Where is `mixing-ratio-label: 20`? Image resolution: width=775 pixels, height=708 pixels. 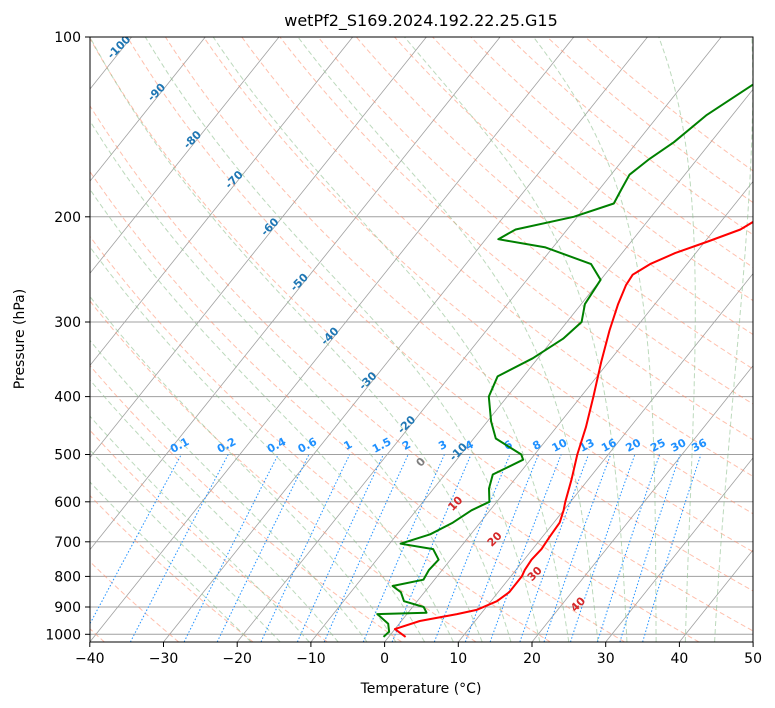
mixing-ratio-label: 20 is located at coordinates (633, 445).